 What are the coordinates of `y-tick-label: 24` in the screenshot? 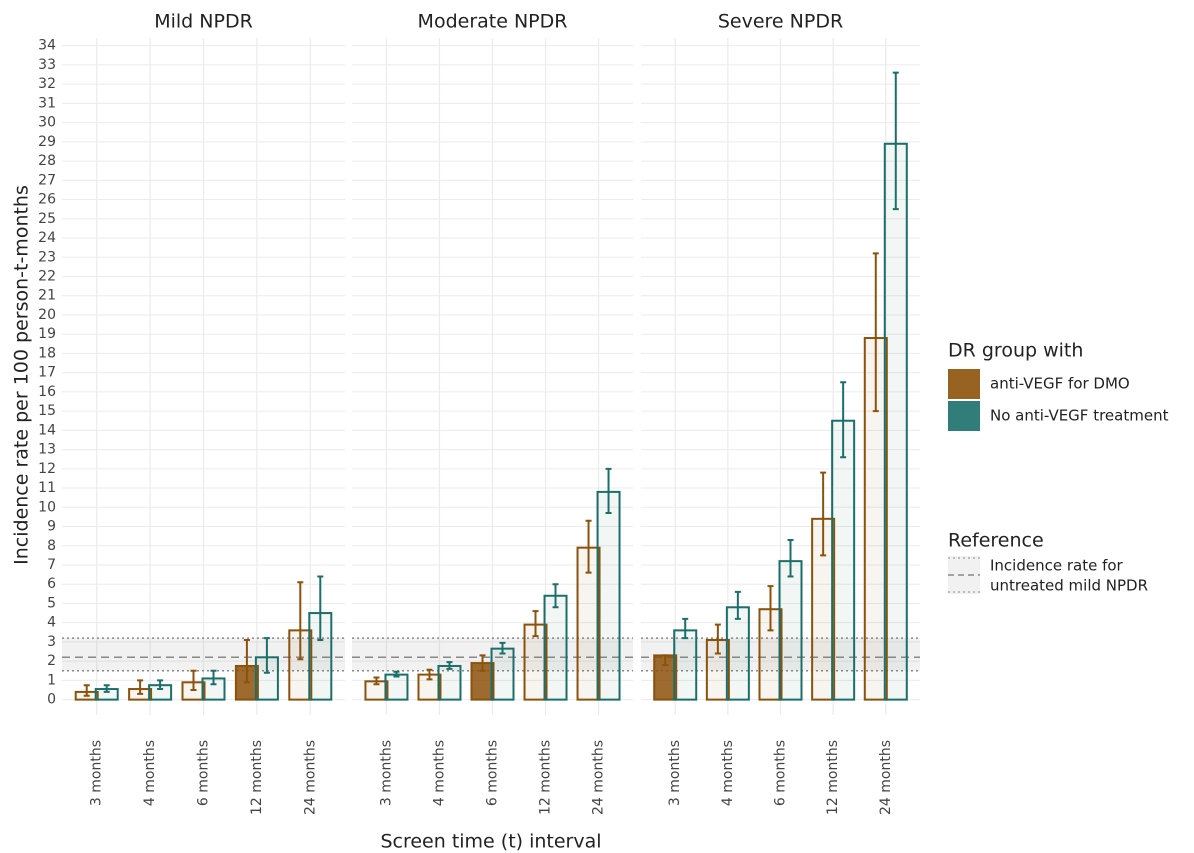 It's located at (47, 238).